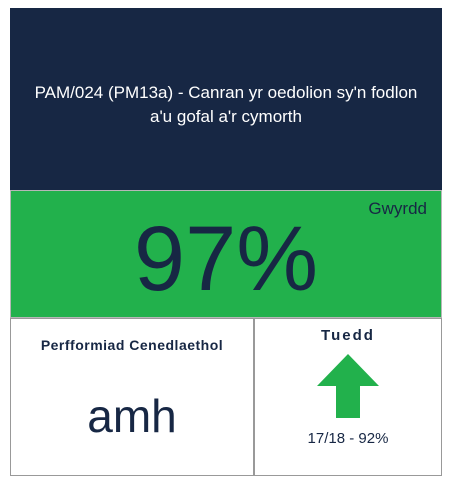 This screenshot has height=479, width=450. I want to click on trend-label: Tuedd, so click(348, 335).